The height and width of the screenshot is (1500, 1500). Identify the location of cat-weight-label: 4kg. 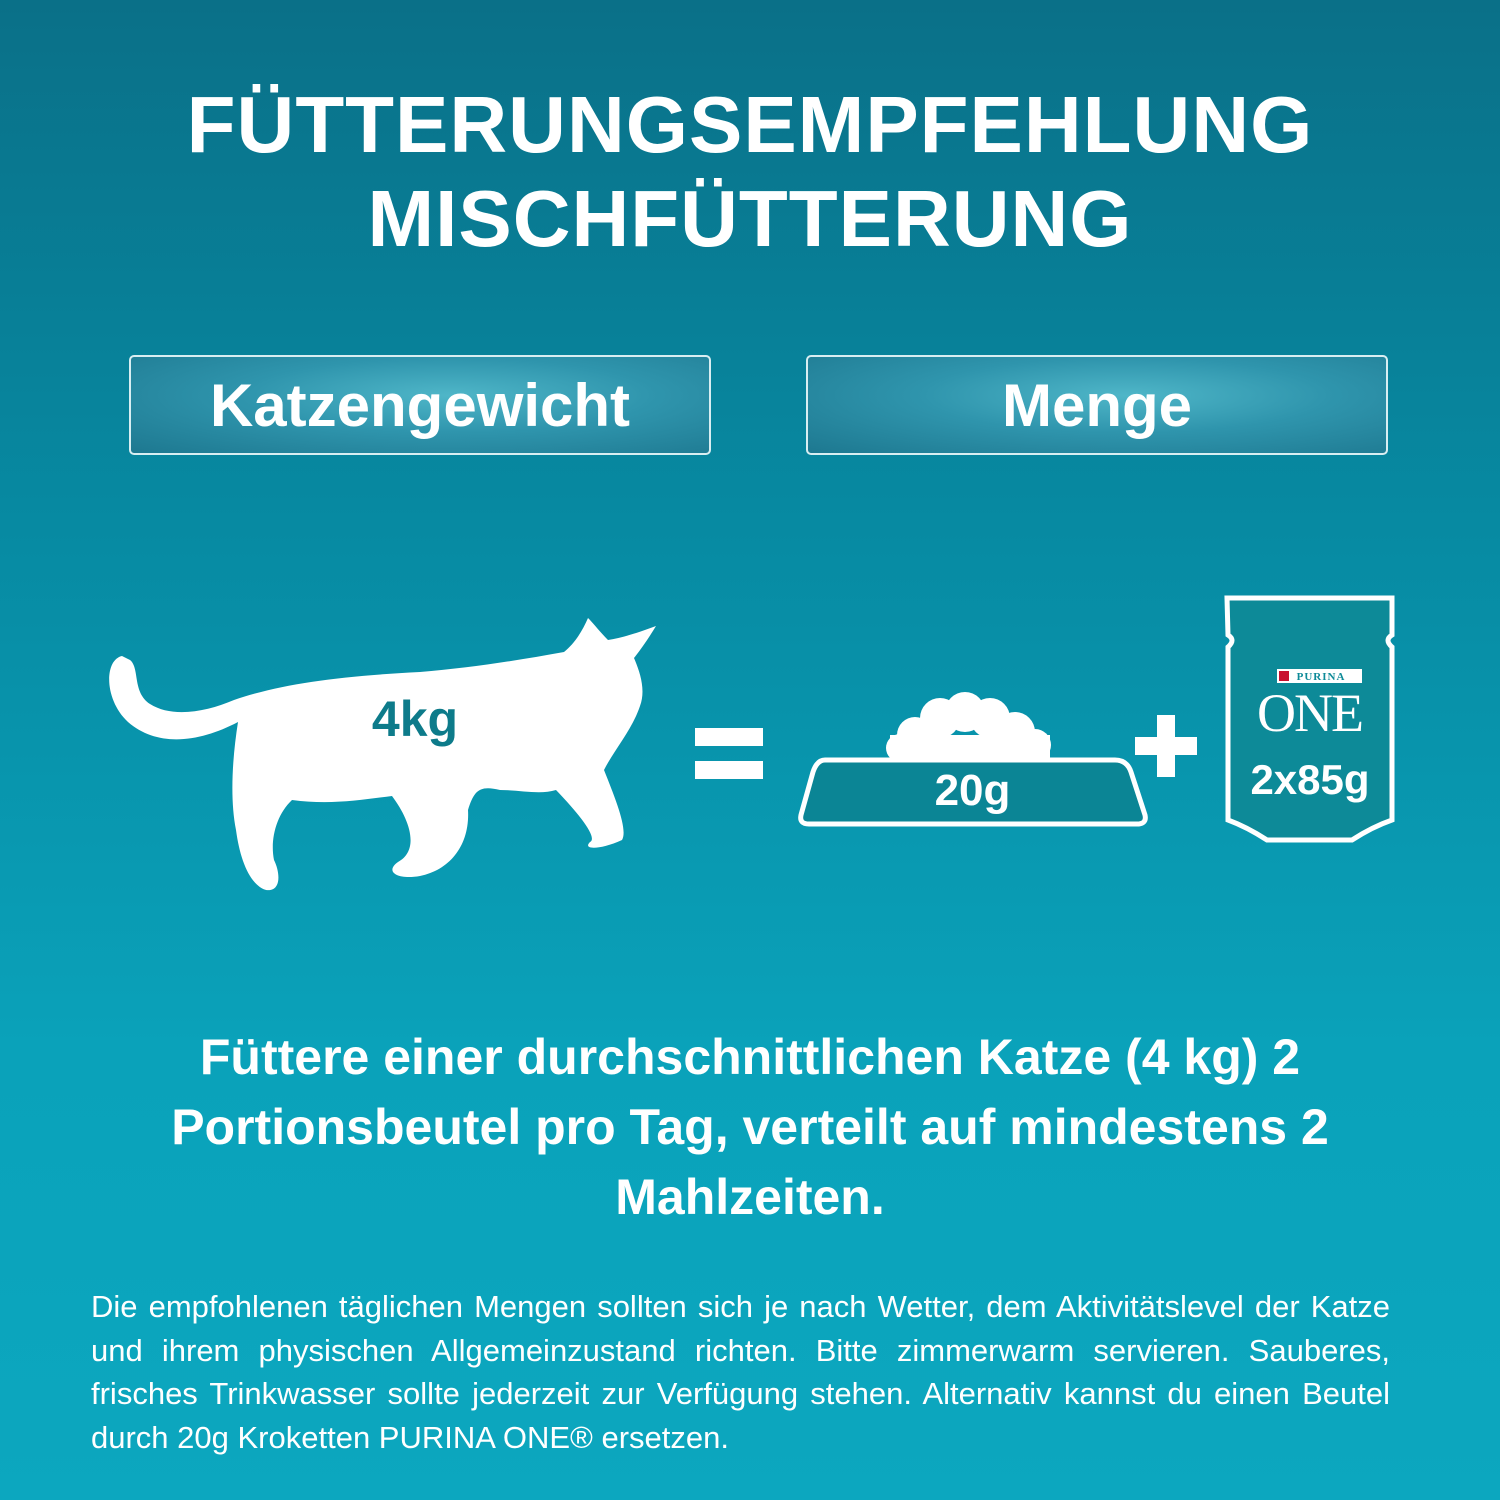
(415, 719).